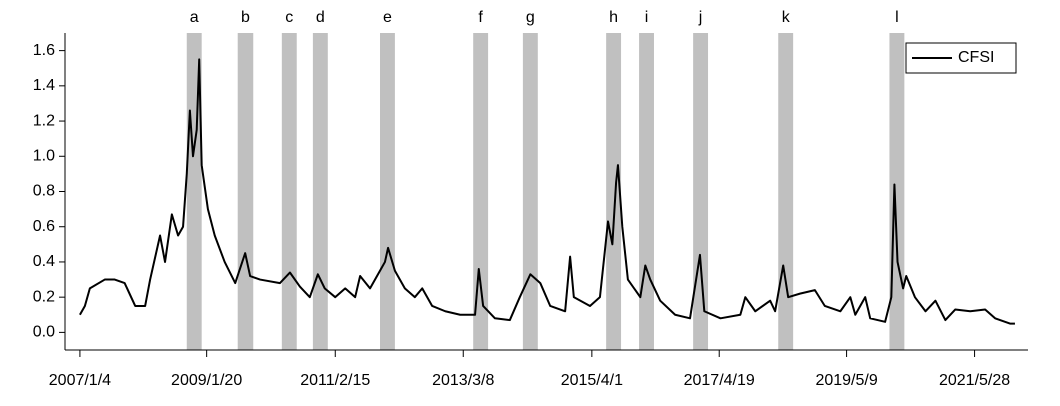 This screenshot has height=406, width=1060. Describe the element at coordinates (44, 120) in the screenshot. I see `y-tick-label: 1.2` at that location.